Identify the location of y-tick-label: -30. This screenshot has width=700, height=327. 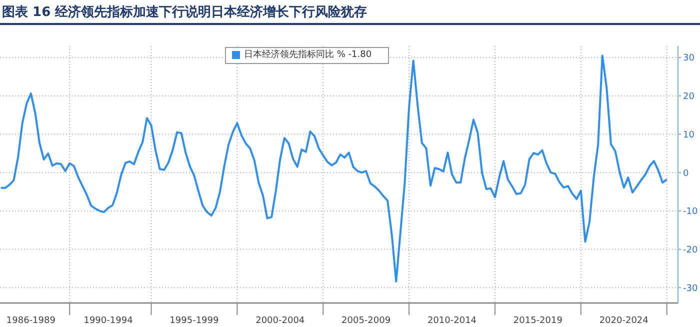
(690, 289).